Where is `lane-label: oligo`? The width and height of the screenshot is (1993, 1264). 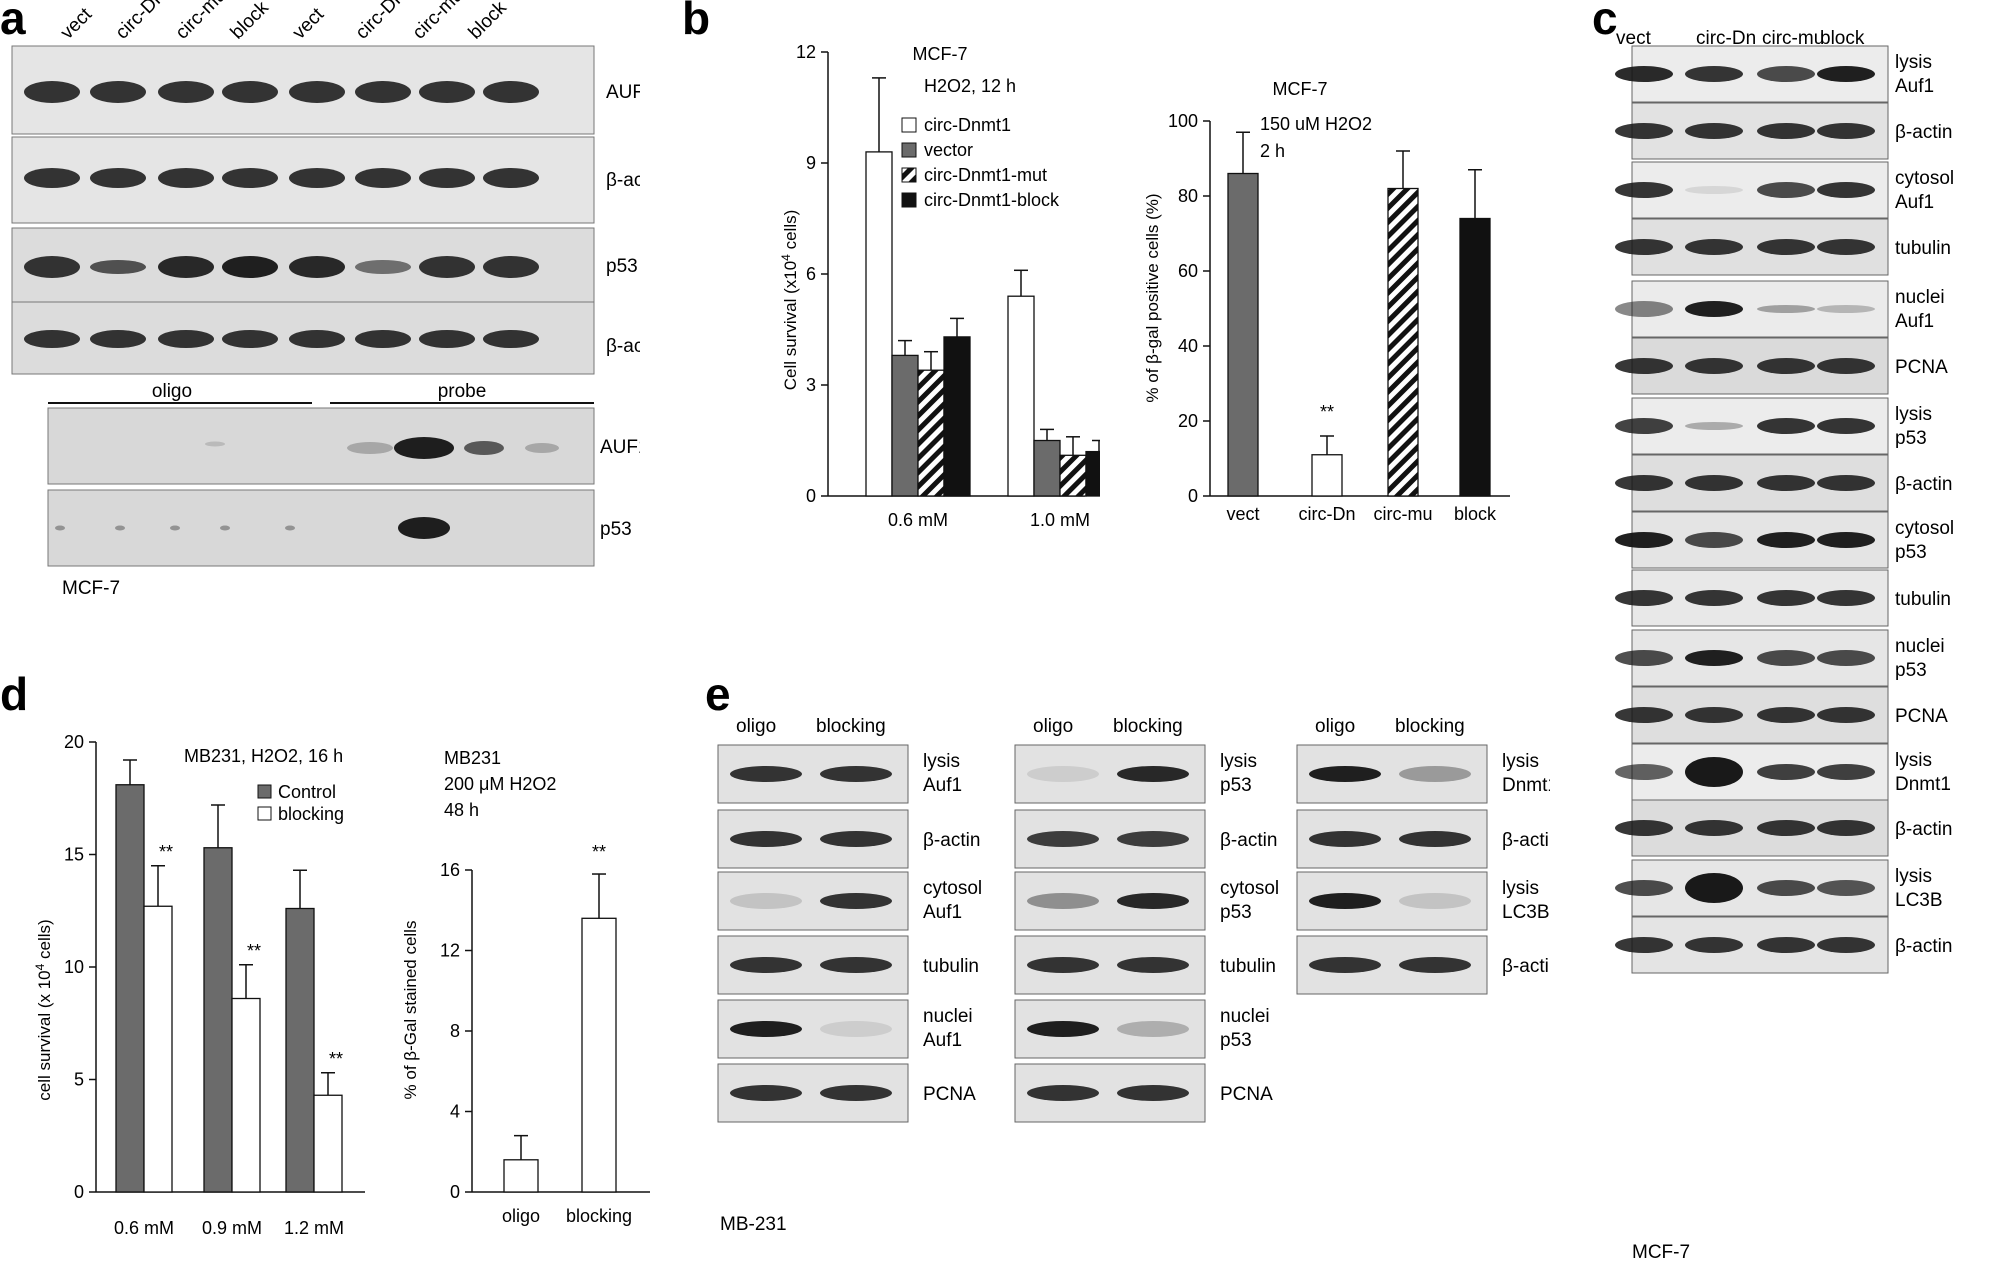 lane-label: oligo is located at coordinates (1335, 726).